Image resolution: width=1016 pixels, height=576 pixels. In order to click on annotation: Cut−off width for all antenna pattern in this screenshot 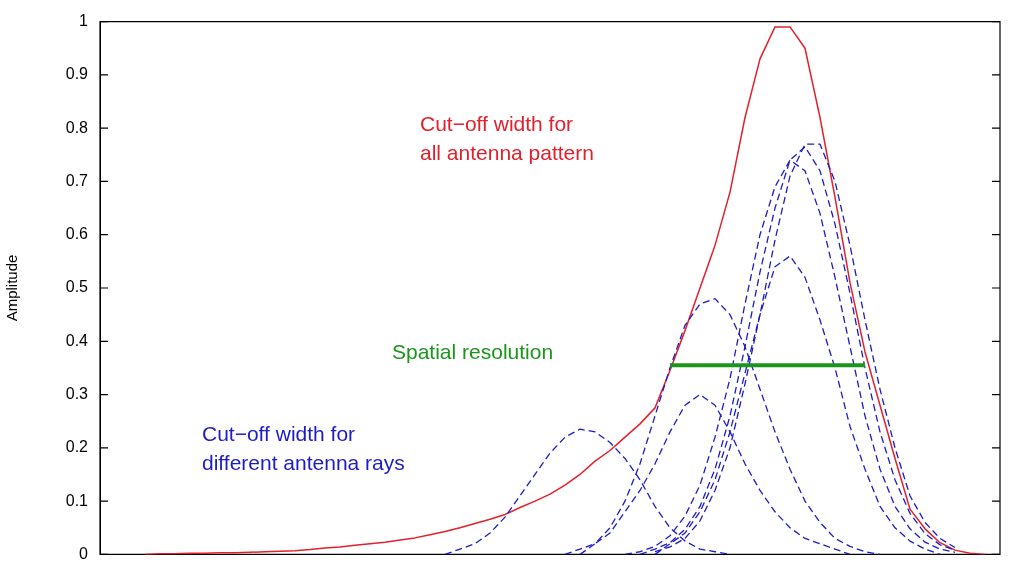, I will do `click(507, 138)`.